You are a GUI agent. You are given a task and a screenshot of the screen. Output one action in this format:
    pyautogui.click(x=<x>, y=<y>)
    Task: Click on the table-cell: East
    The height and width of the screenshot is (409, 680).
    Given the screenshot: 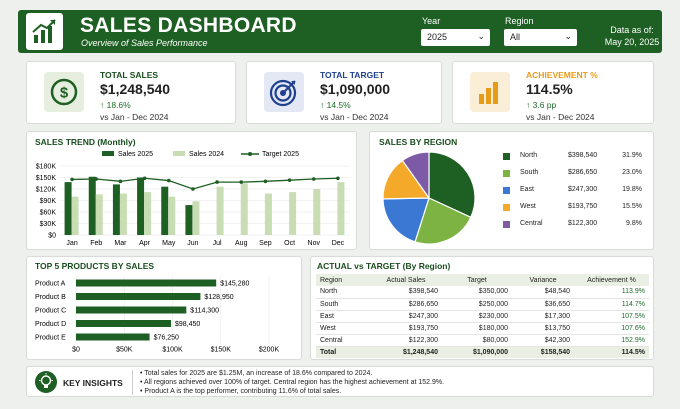 What is the action you would take?
    pyautogui.click(x=343, y=316)
    